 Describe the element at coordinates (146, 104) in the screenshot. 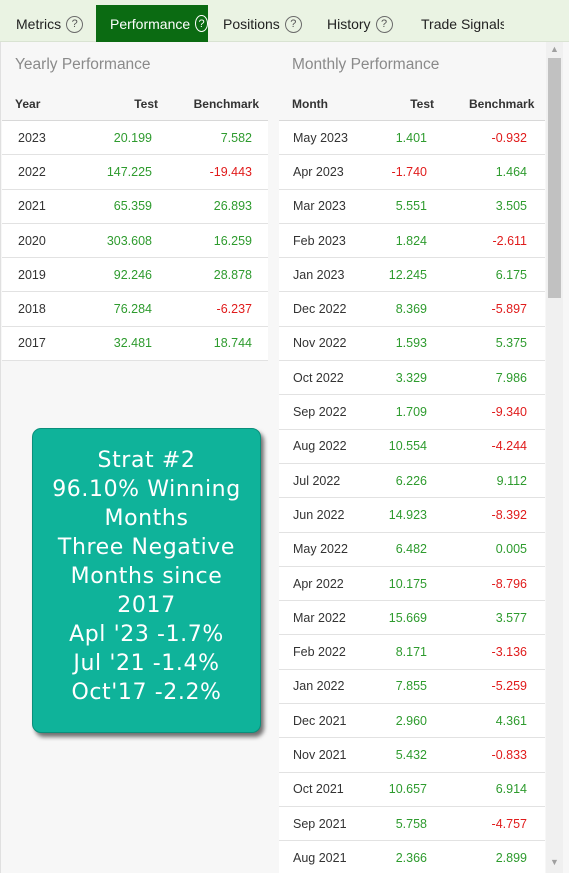

I see `yearly-header-test: Test` at that location.